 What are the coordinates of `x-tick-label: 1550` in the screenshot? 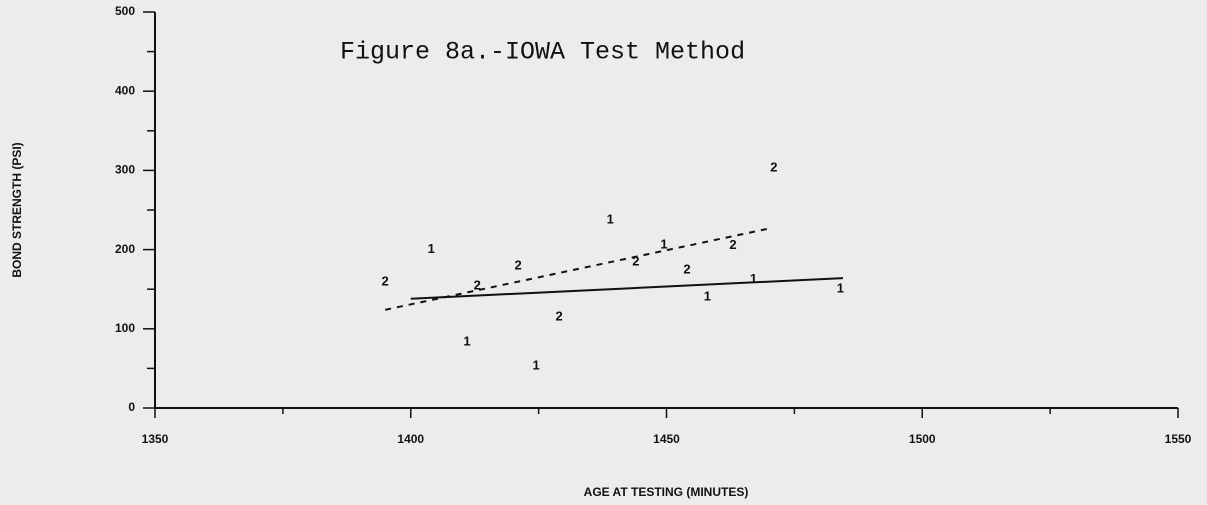 It's located at (1178, 439).